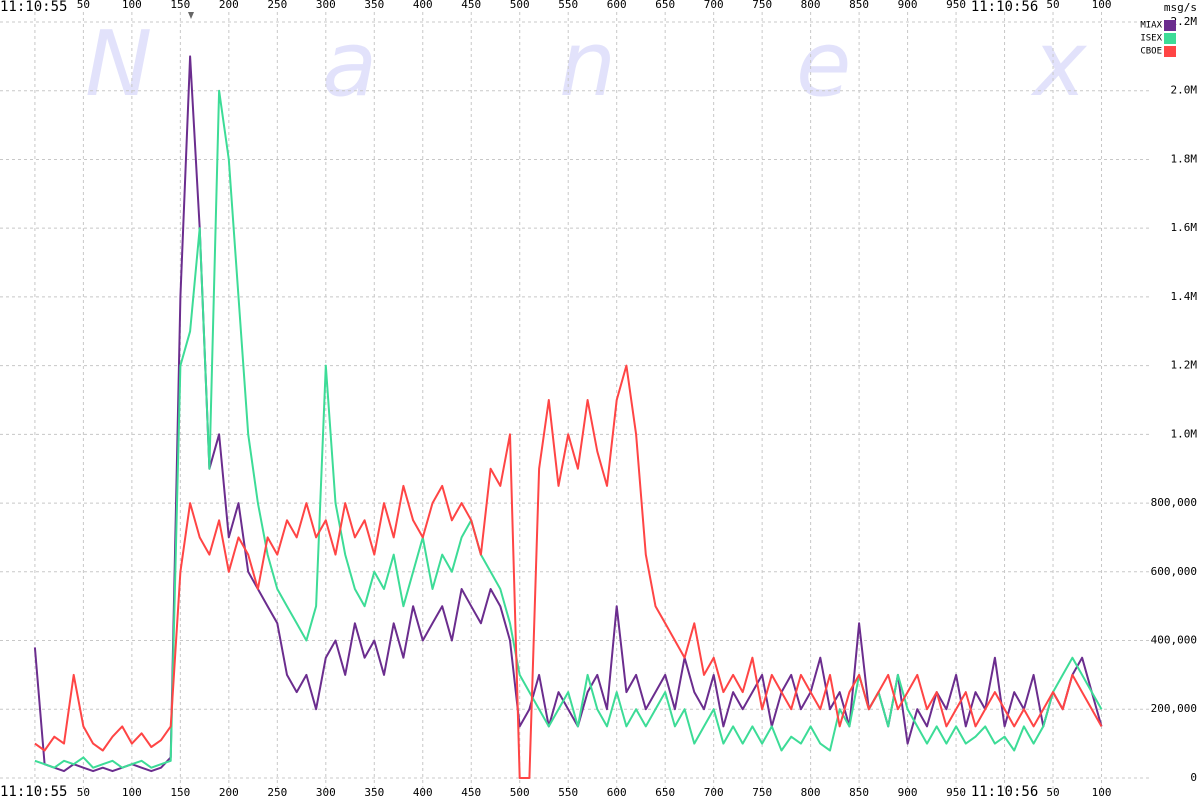 This screenshot has width=1200, height=800. What do you see at coordinates (1184, 365) in the screenshot?
I see `y-tick-label: 1.2M` at bounding box center [1184, 365].